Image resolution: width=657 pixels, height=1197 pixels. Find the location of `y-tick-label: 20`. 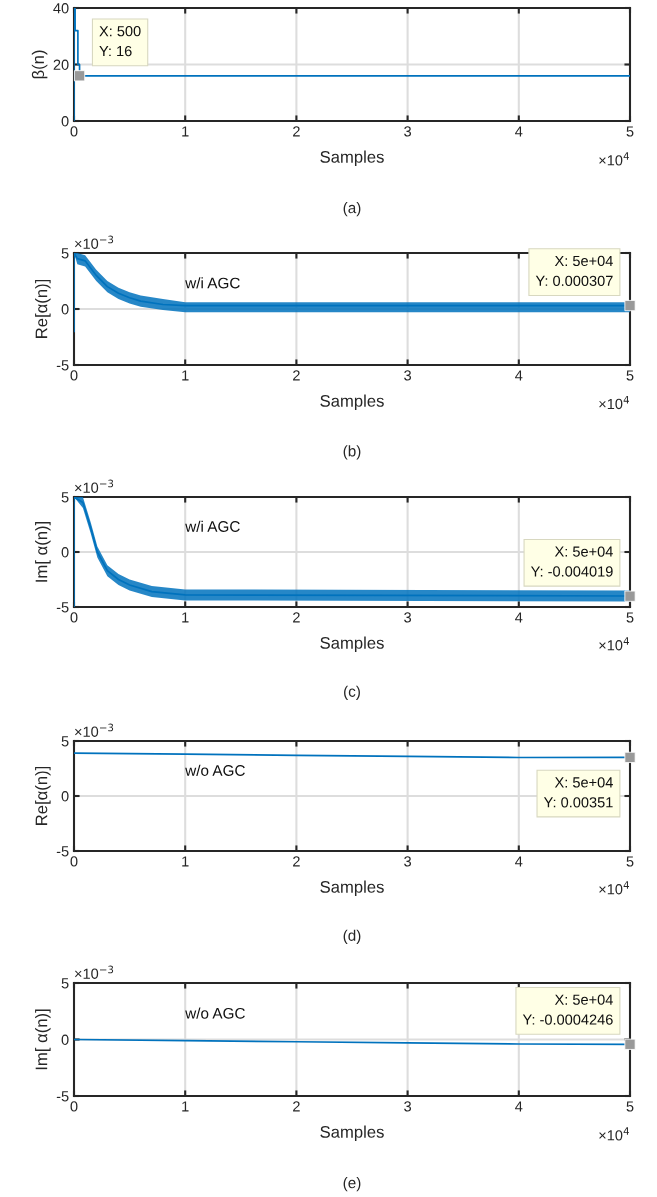

y-tick-label: 20 is located at coordinates (61, 64).